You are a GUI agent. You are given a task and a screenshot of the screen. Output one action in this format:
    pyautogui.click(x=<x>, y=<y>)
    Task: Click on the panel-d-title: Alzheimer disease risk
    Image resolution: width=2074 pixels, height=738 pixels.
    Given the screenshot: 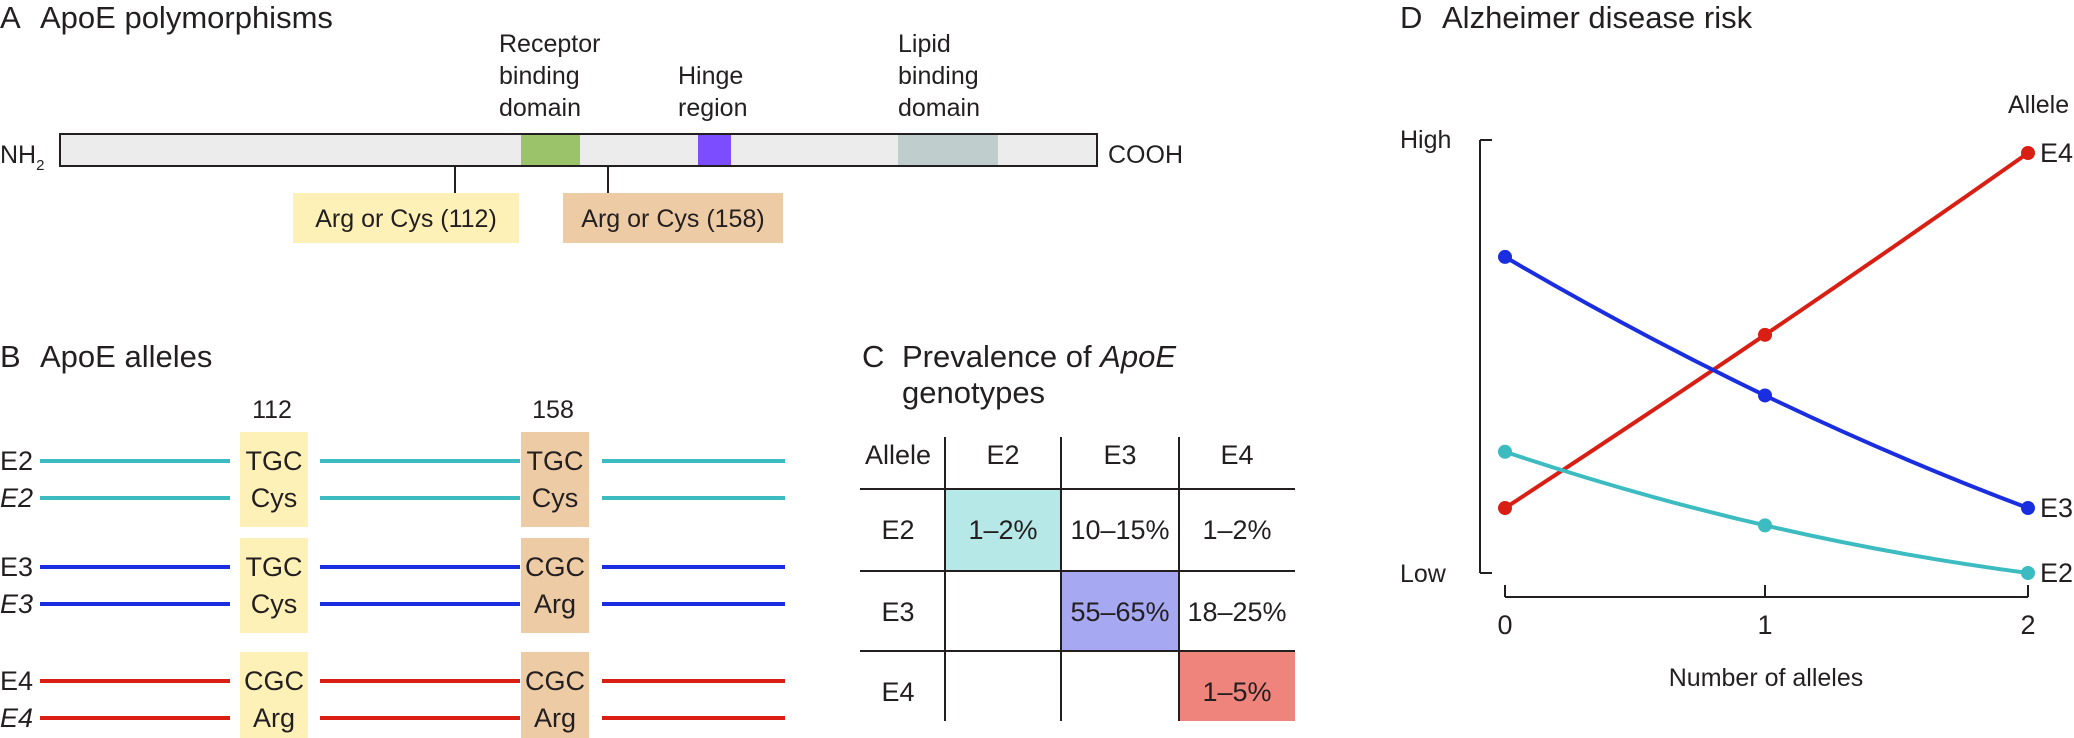 What is the action you would take?
    pyautogui.click(x=1597, y=17)
    